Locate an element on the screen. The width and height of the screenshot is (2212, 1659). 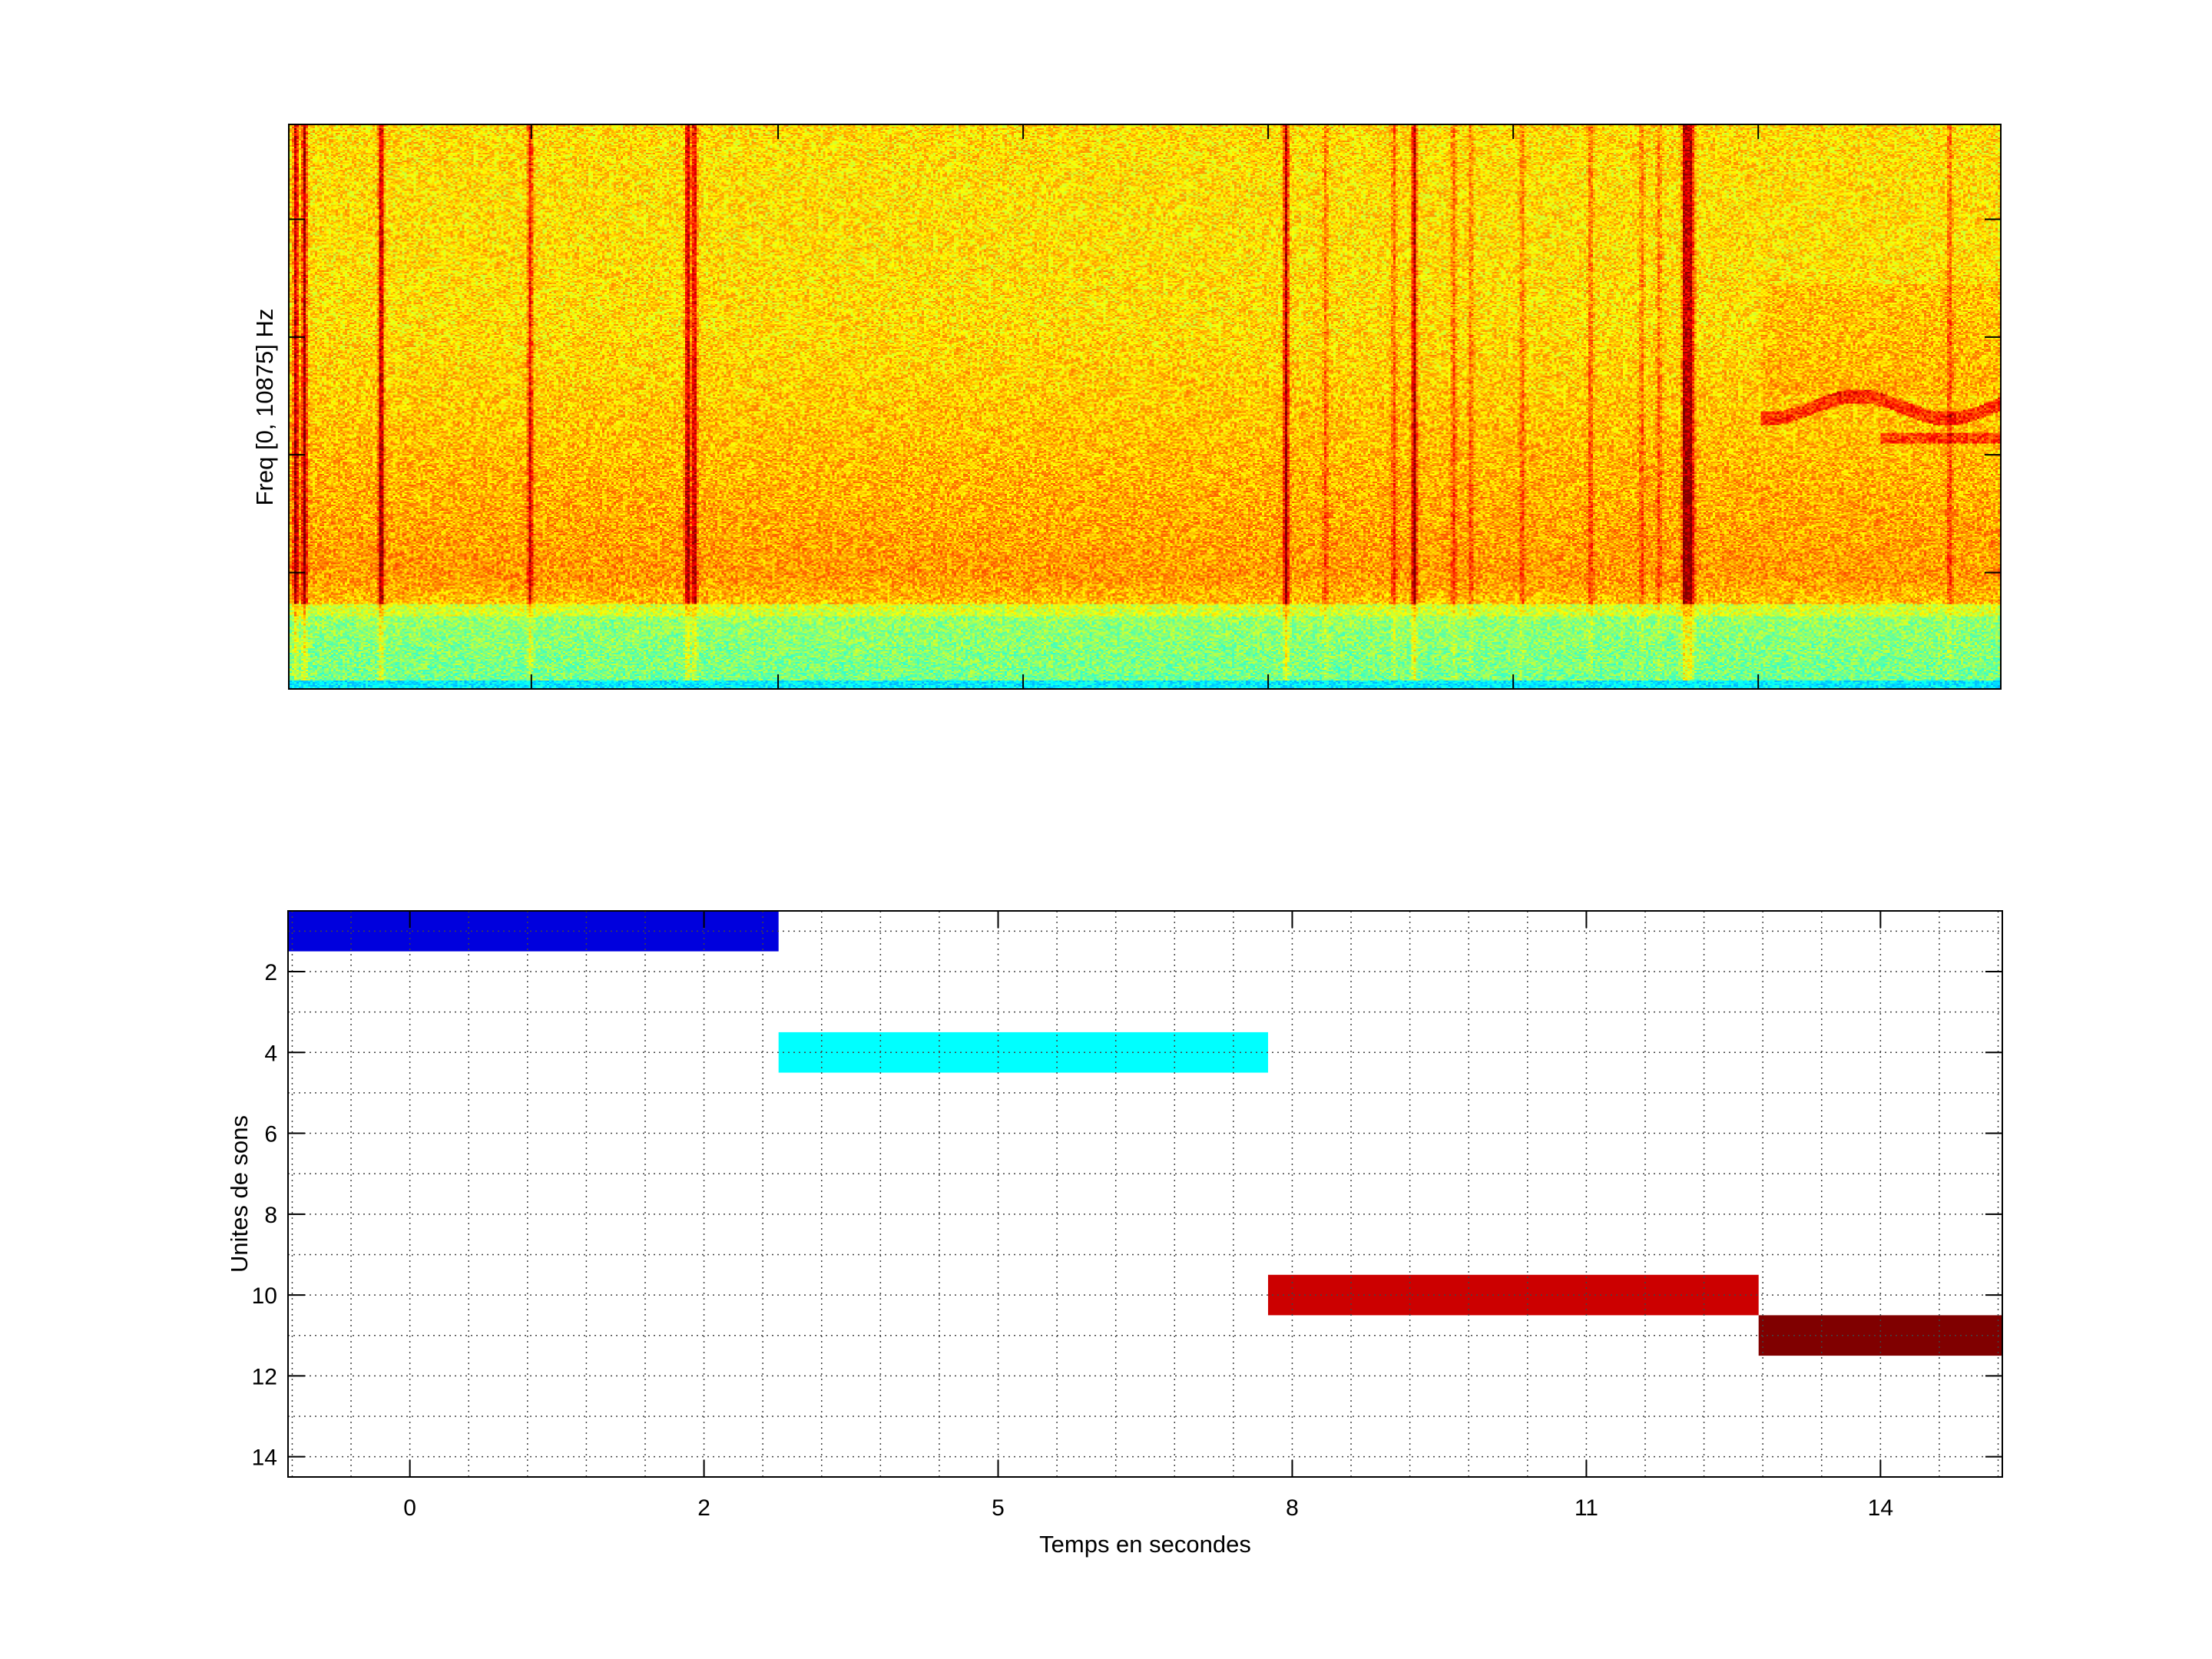
y-tick-label: 8 is located at coordinates (270, 1216).